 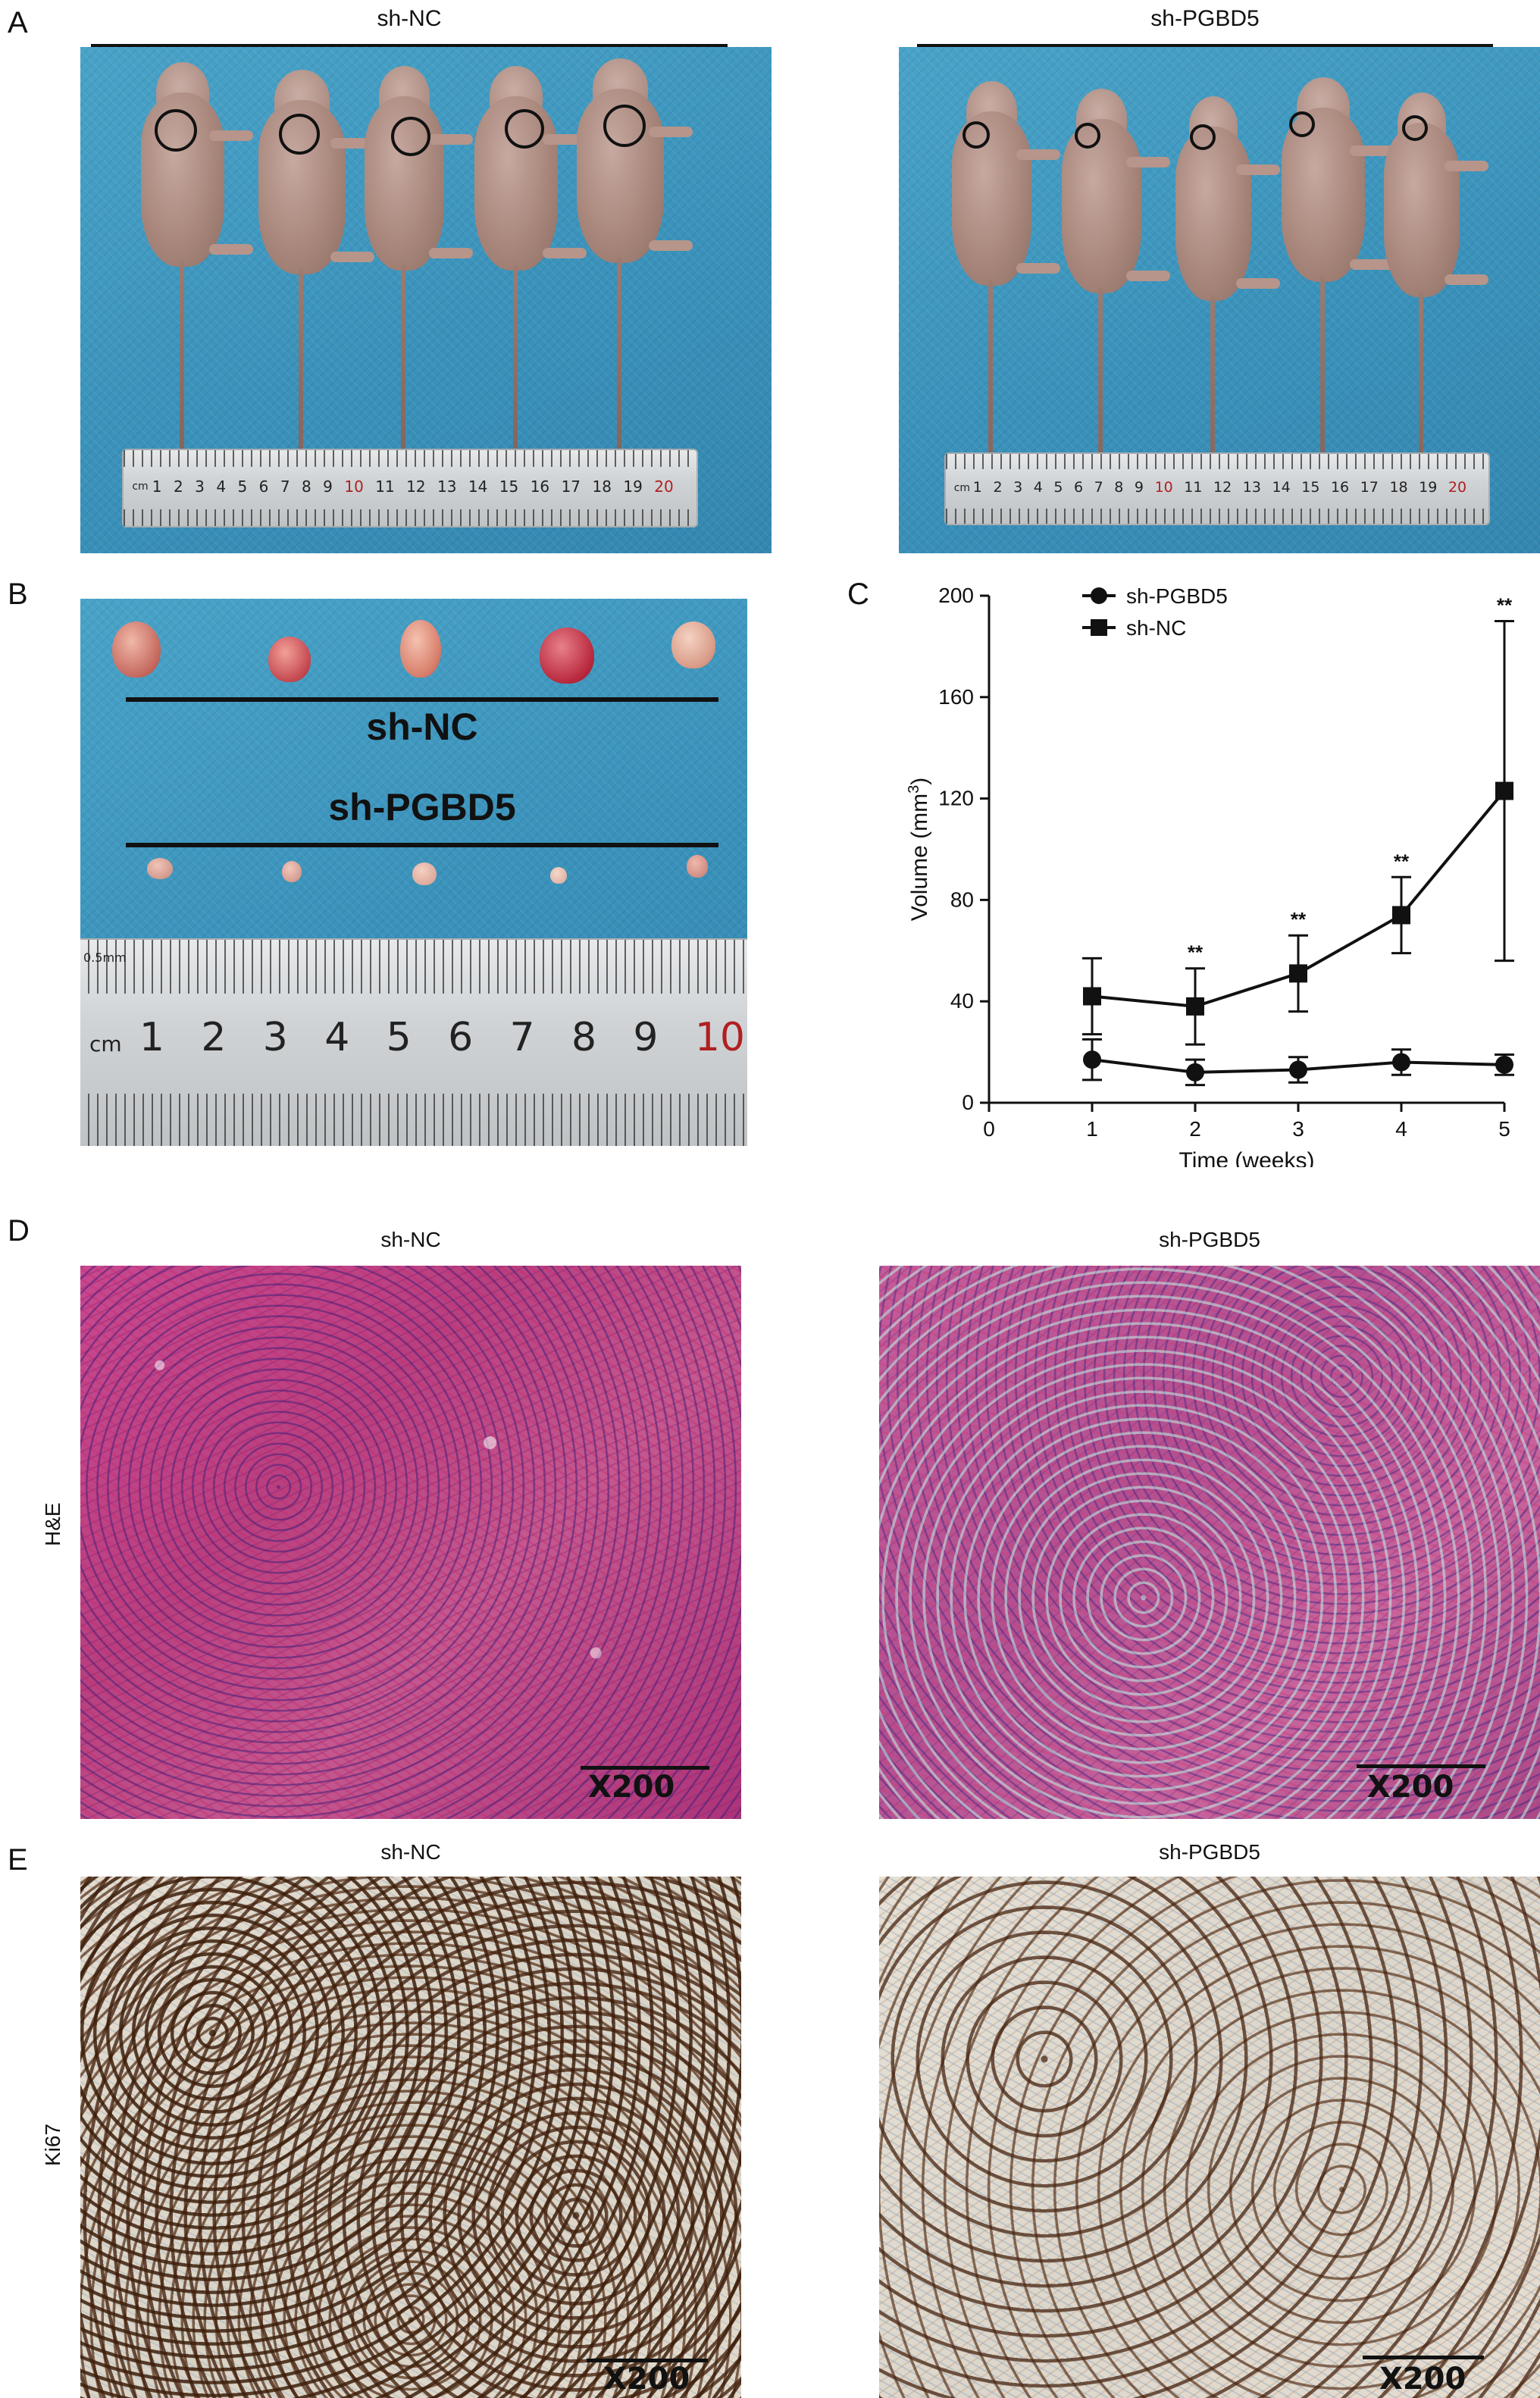 I want to click on legend-marker-square, so click(x=1099, y=627).